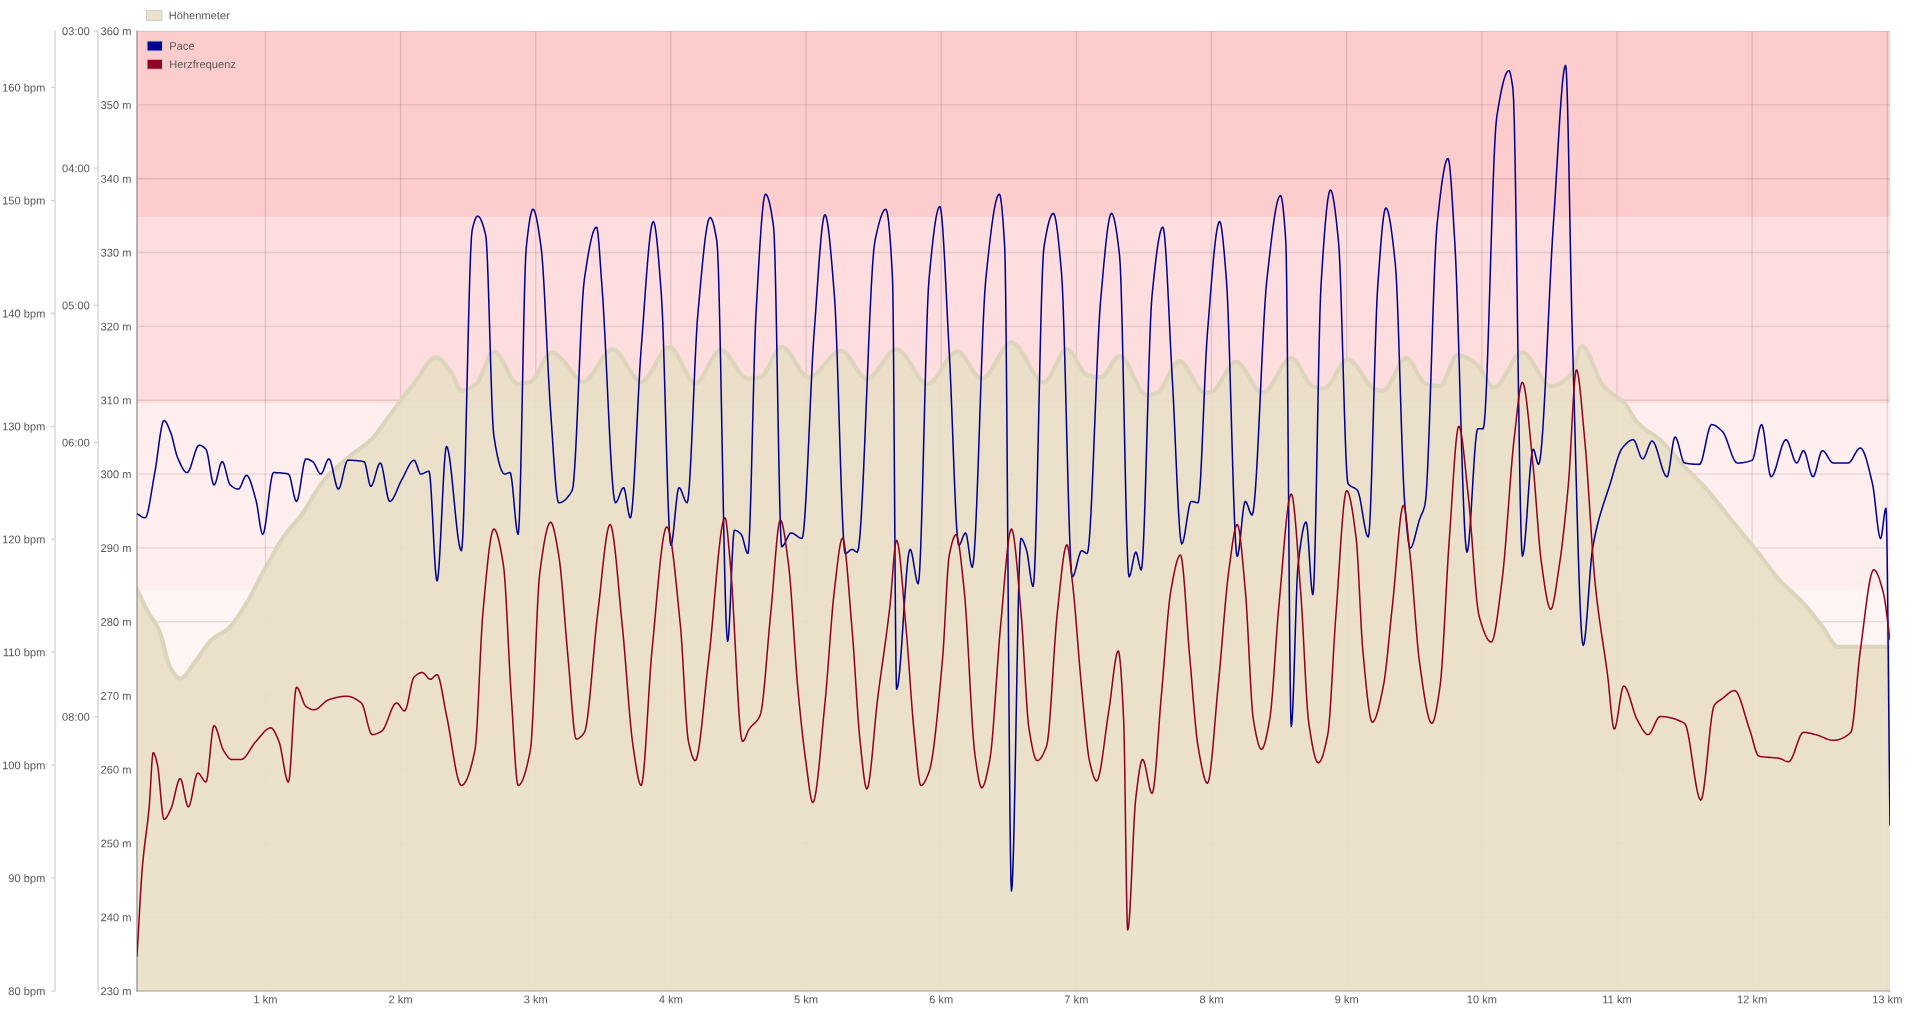 The image size is (1905, 1009). Describe the element at coordinates (23, 766) in the screenshot. I see `y3-tick-label: 100 bpm` at that location.